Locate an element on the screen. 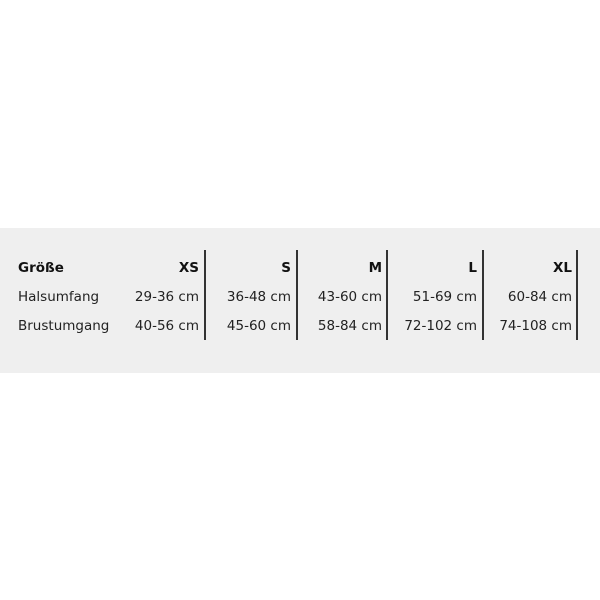 This screenshot has width=600, height=600. table-cell: 72-102 cm is located at coordinates (440, 326).